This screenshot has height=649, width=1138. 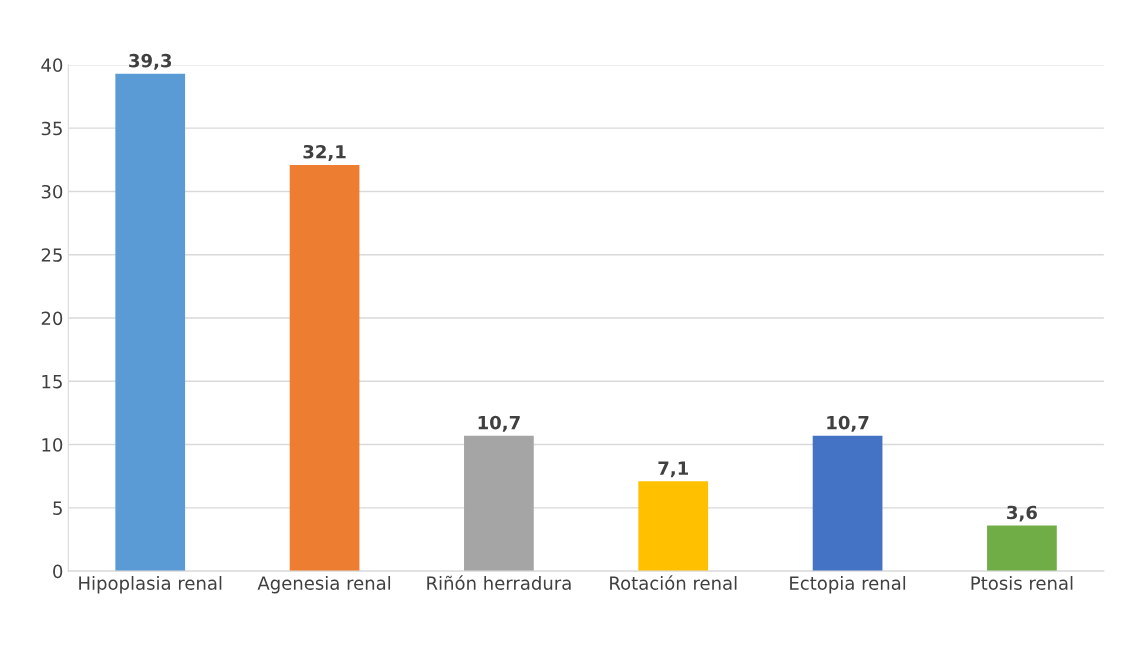 I want to click on x-tick-label: Ptosis renal, so click(x=1022, y=582).